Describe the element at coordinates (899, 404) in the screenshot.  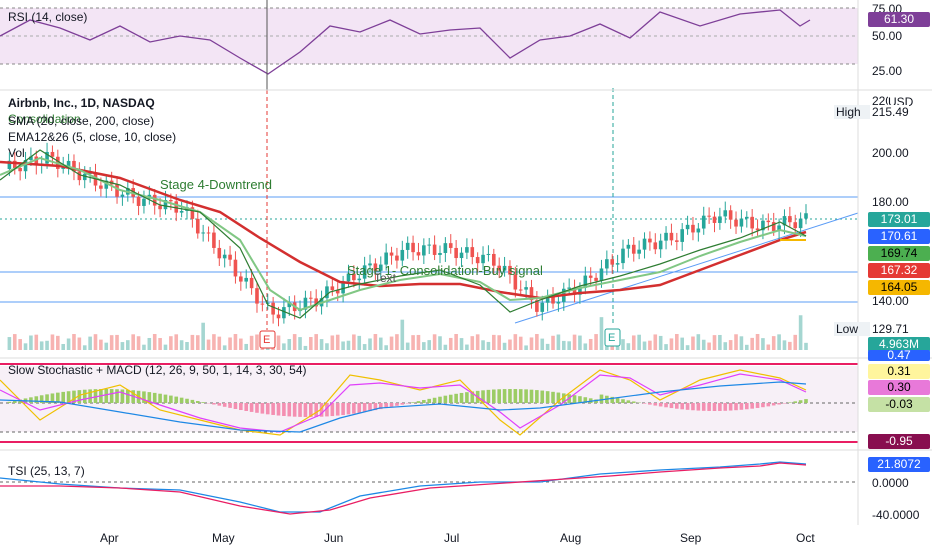
I see `stoch-tag-4: -0.03` at that location.